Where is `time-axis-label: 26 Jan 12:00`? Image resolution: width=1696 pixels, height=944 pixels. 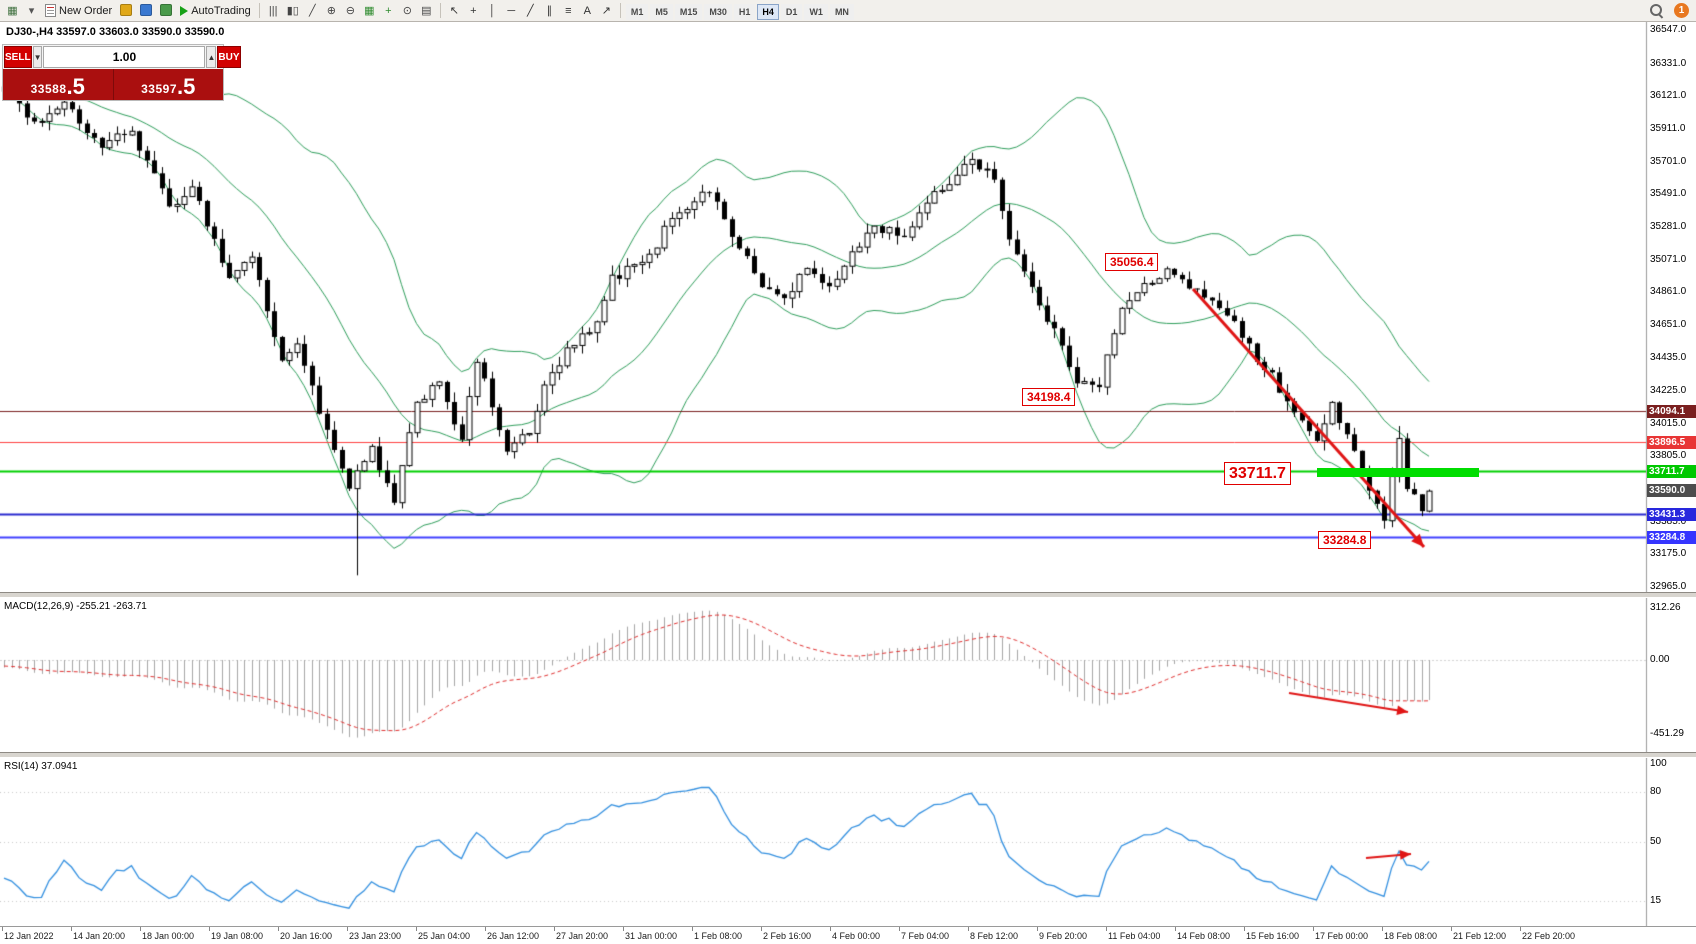
time-axis-label: 26 Jan 12:00 is located at coordinates (513, 936).